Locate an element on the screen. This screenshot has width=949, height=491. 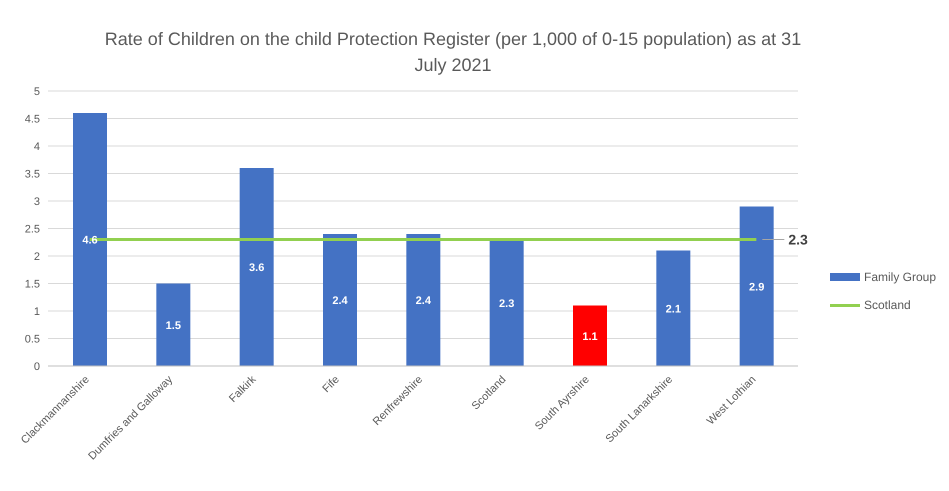
y-tick-label: 1.5 is located at coordinates (32, 284).